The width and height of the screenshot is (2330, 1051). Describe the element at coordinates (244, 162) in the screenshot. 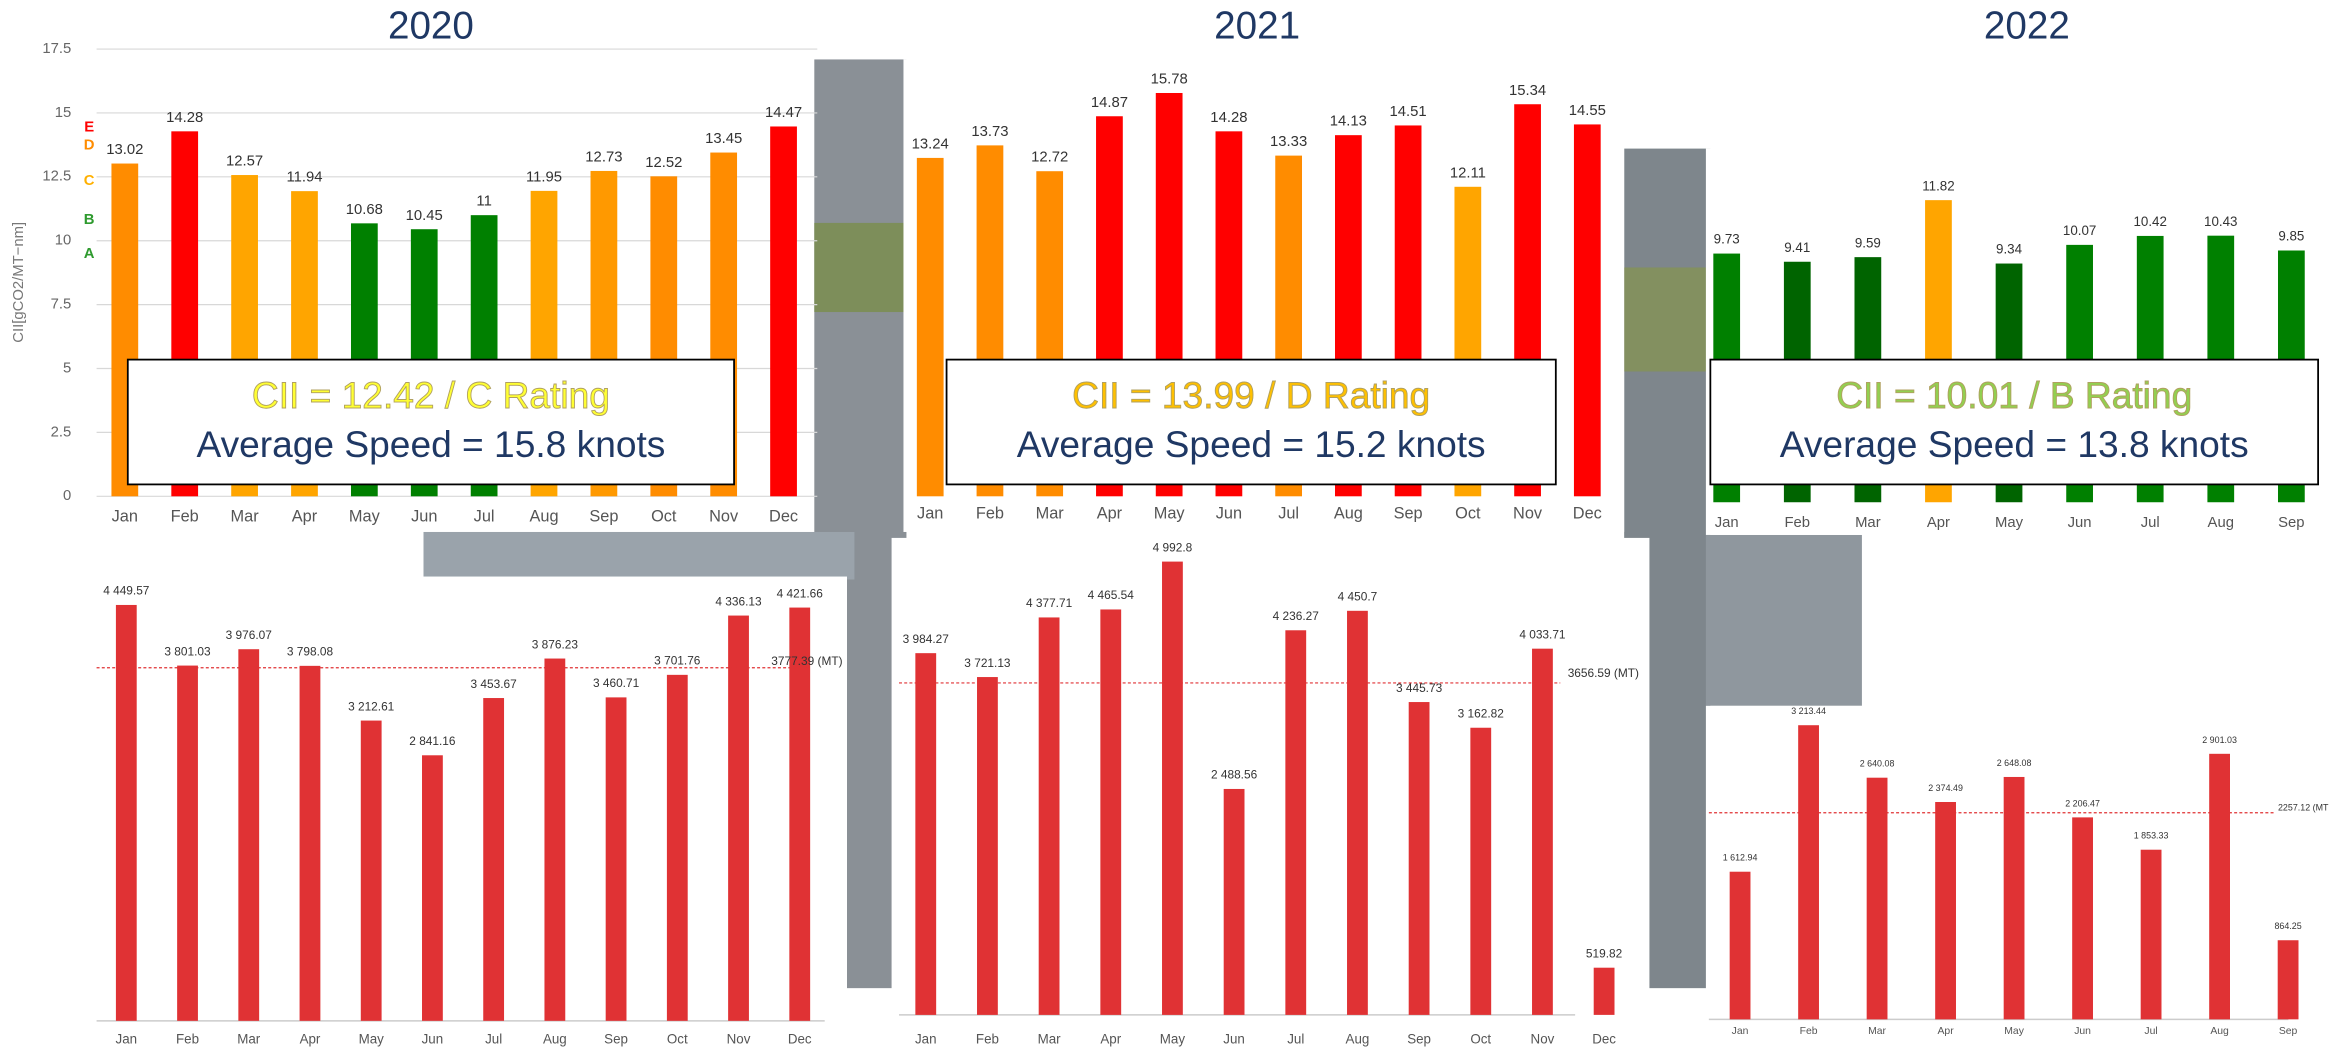

I see `data-label: 12.57` at that location.